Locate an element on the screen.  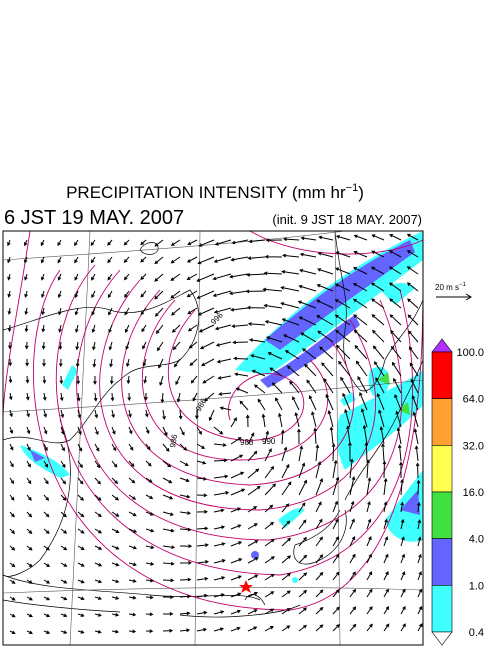
colorbar-under is located at coordinates (442, 638).